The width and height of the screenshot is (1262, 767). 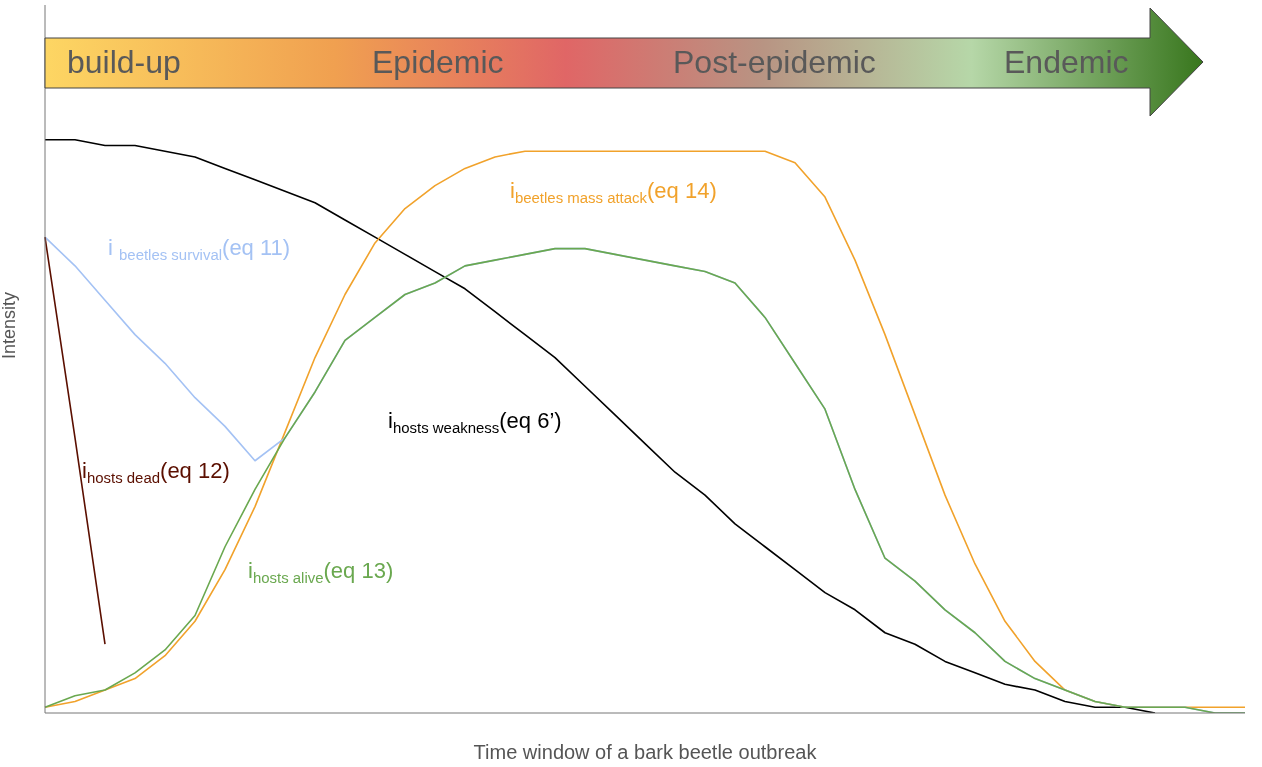 I want to click on series-label: i $_{beetles survival}$(eq 11), so click(x=199, y=249).